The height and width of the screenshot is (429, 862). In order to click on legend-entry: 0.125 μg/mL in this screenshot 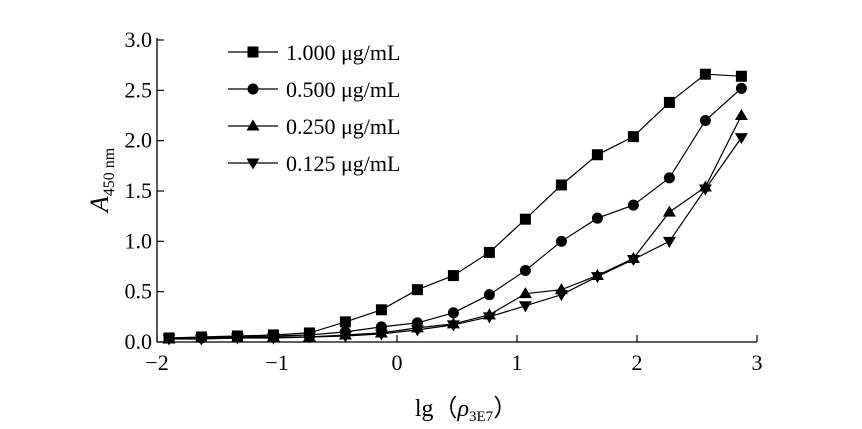, I will do `click(314, 163)`.